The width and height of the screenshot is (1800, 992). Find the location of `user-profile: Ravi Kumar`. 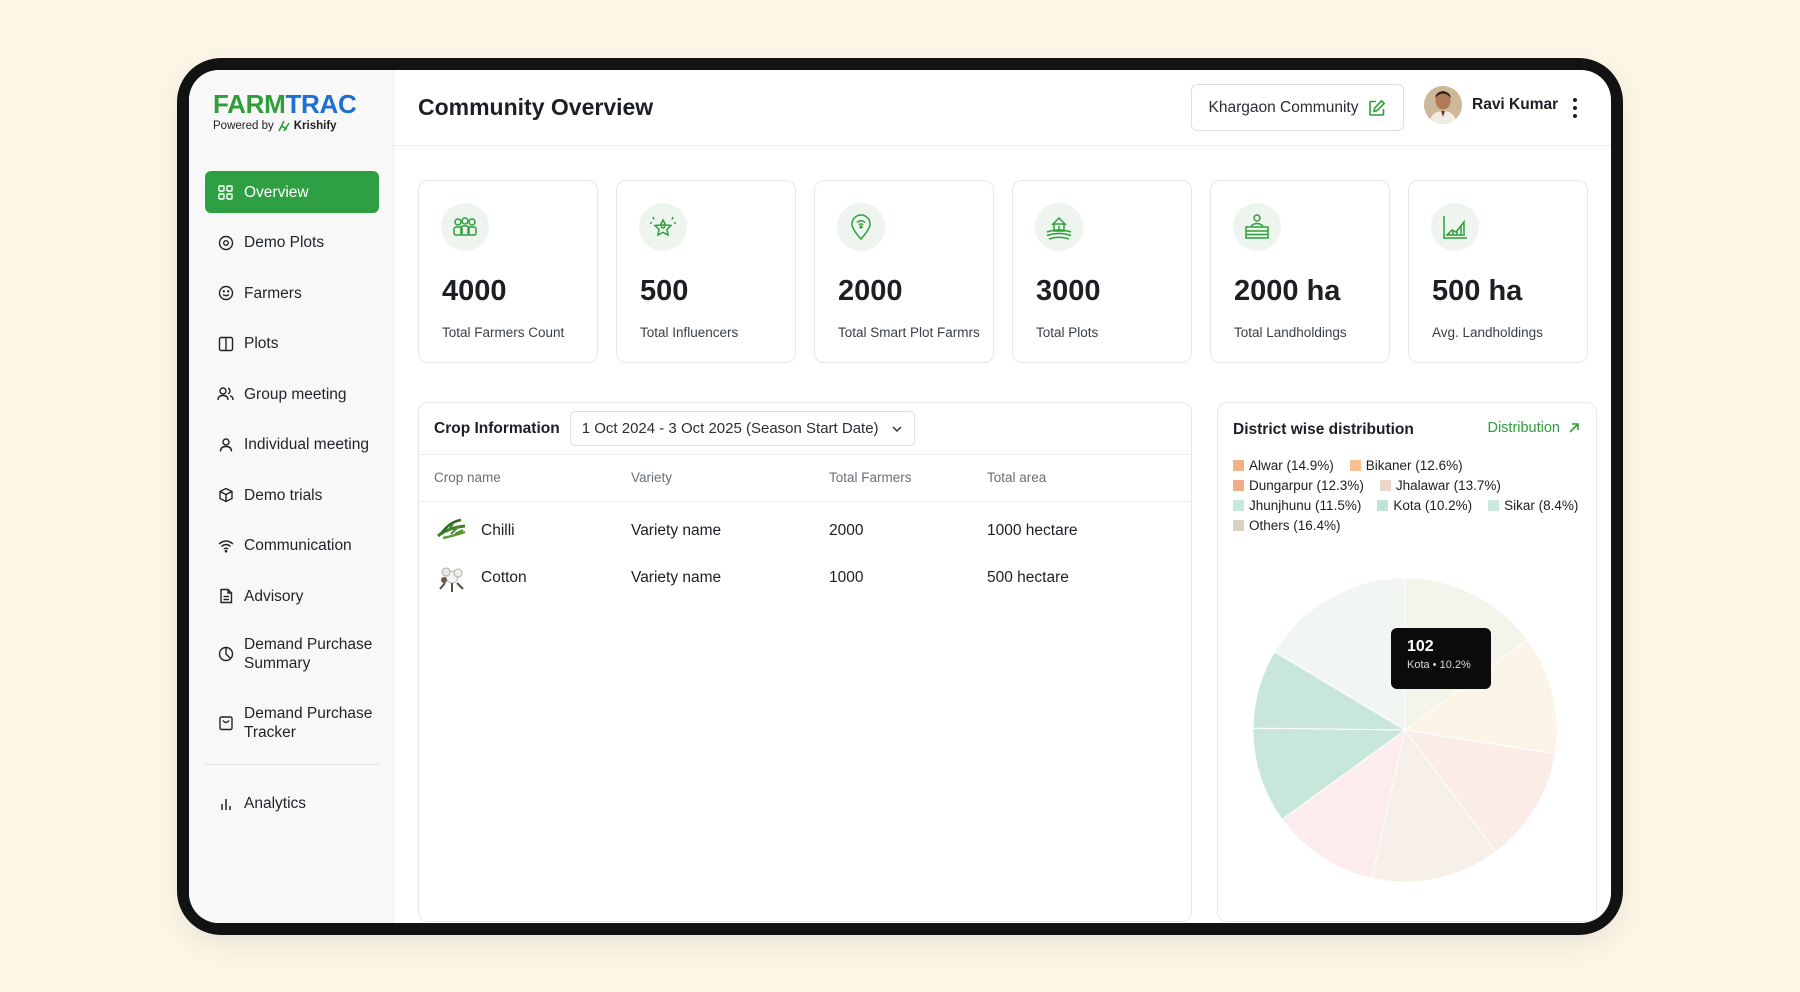

user-profile: Ravi Kumar is located at coordinates (1491, 105).